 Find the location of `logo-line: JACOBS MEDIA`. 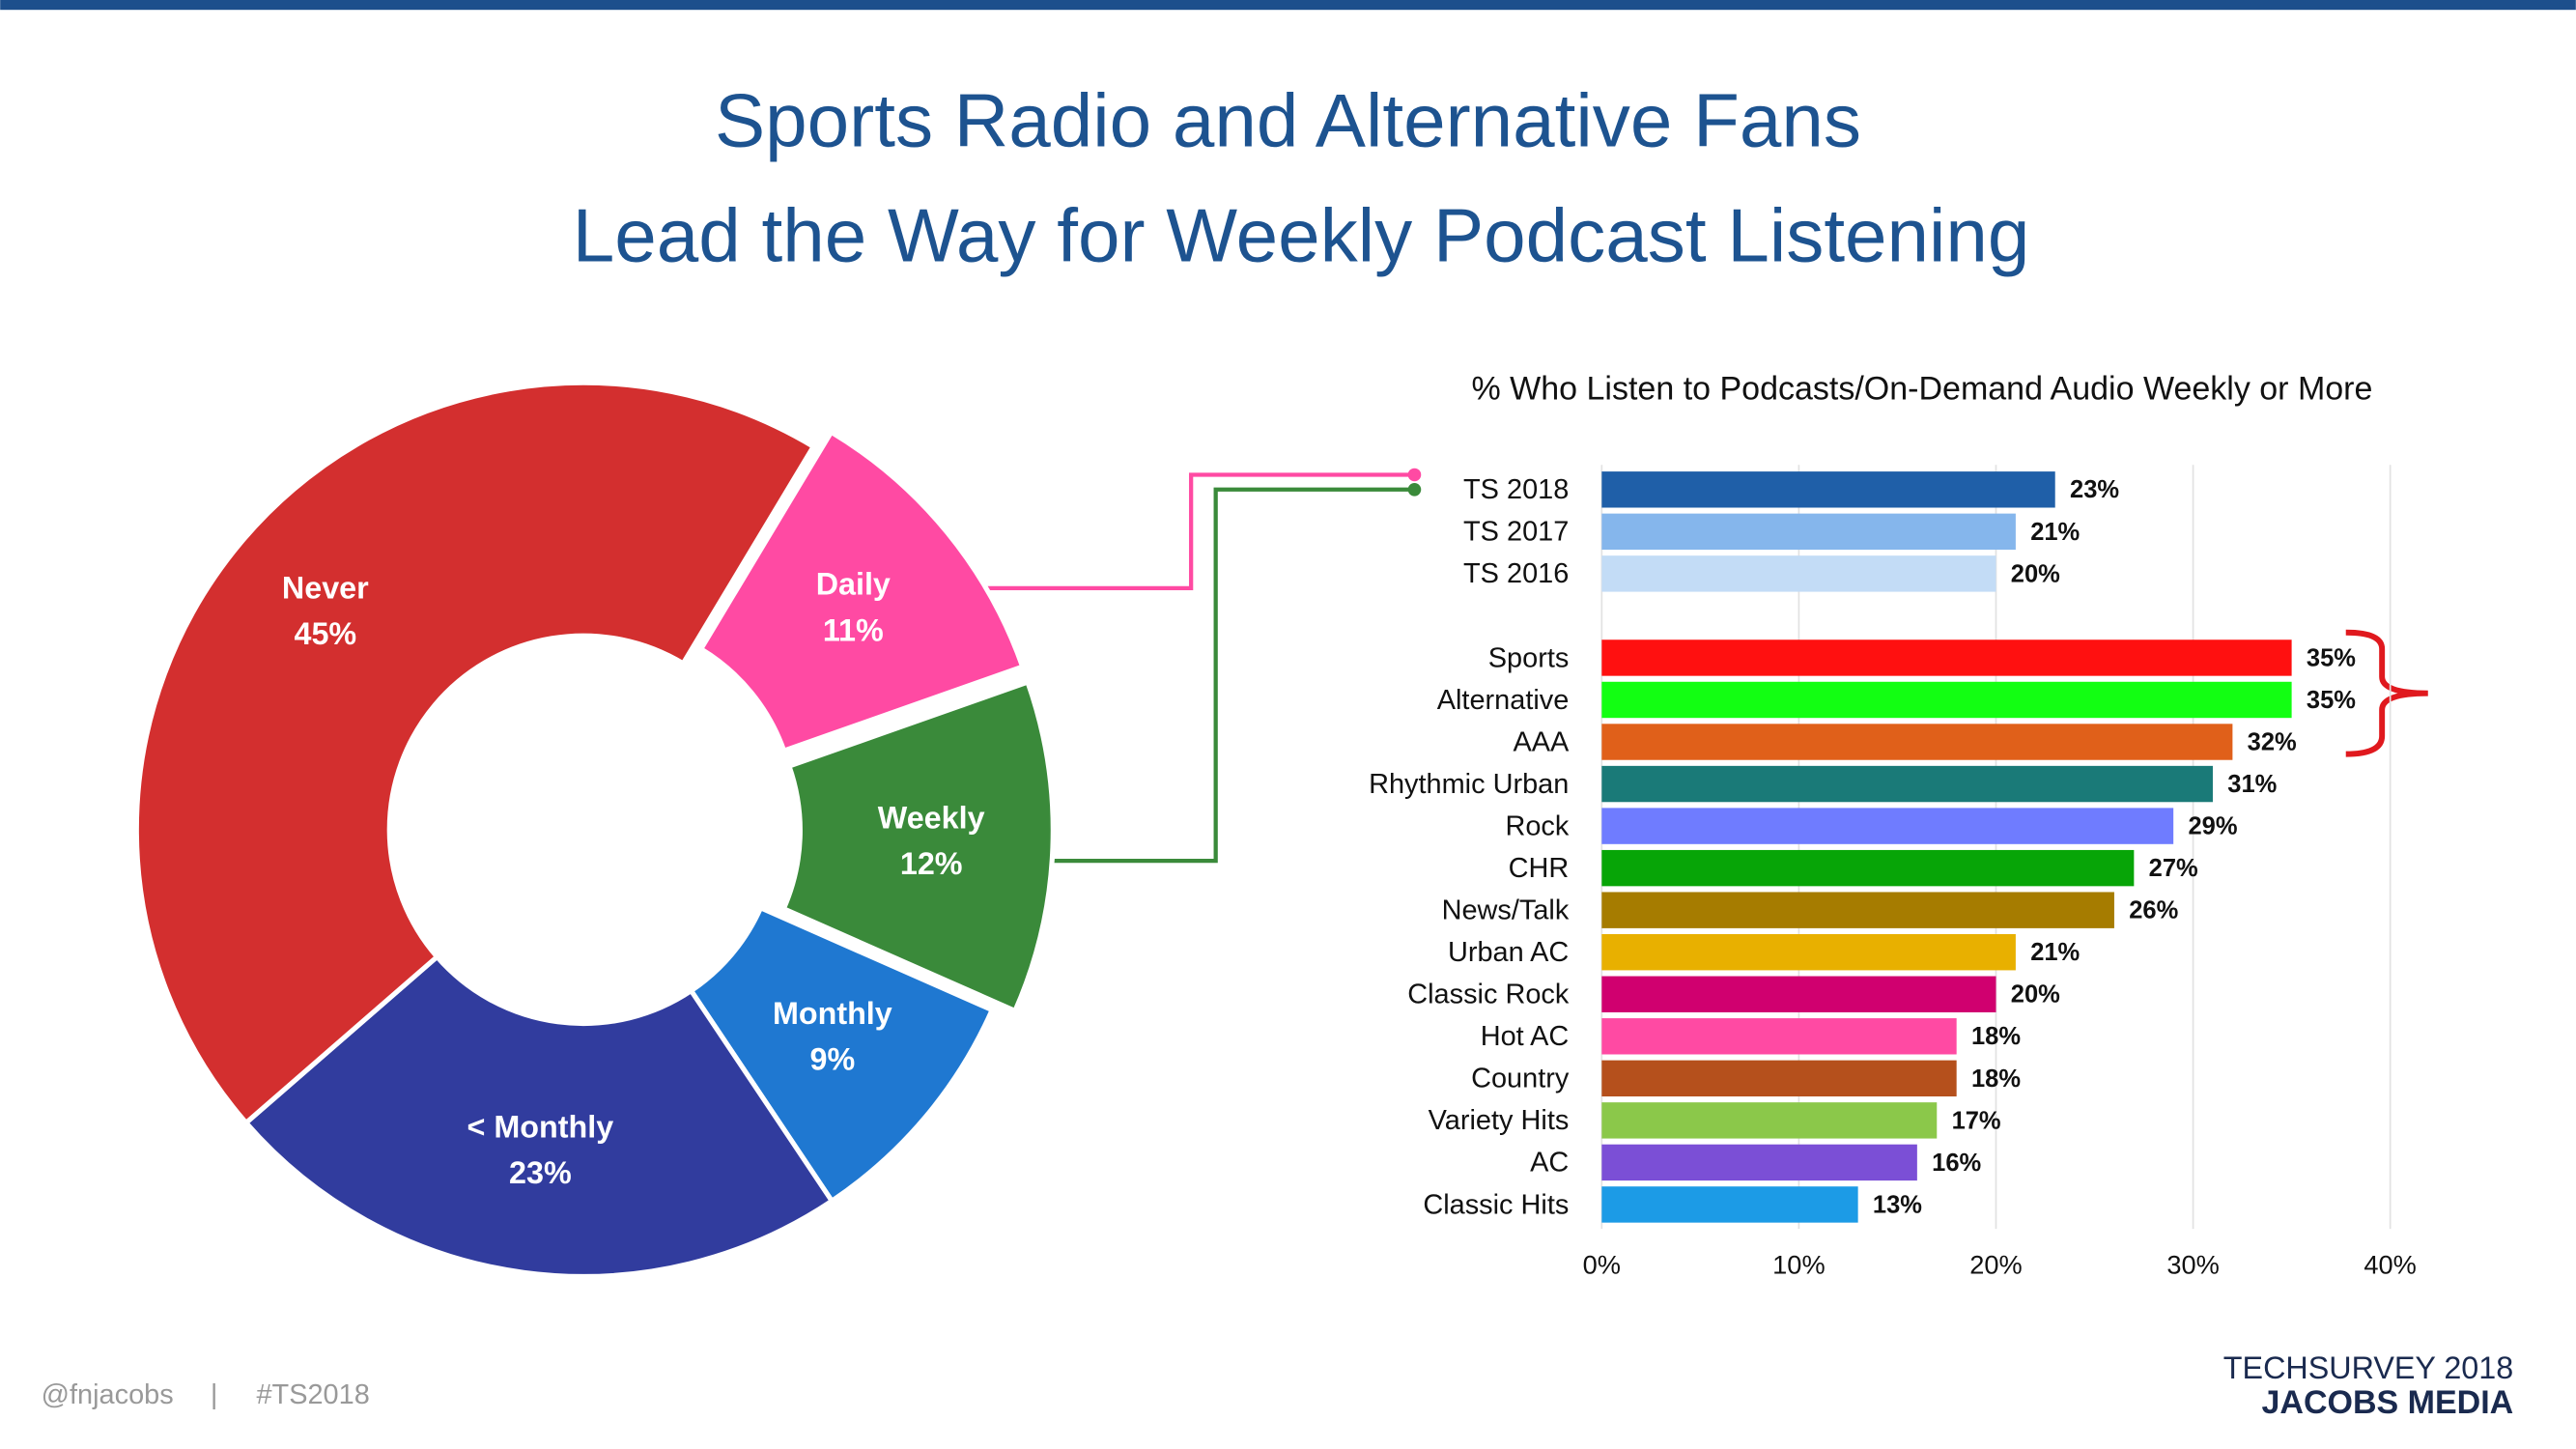

logo-line: JACOBS MEDIA is located at coordinates (2388, 1402).